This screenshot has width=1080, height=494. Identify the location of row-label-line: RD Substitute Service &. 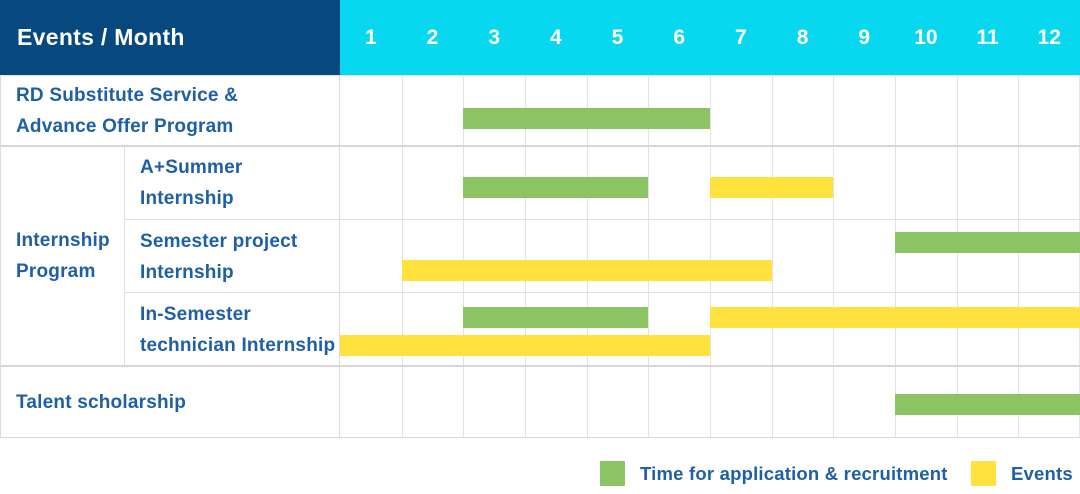
(127, 95).